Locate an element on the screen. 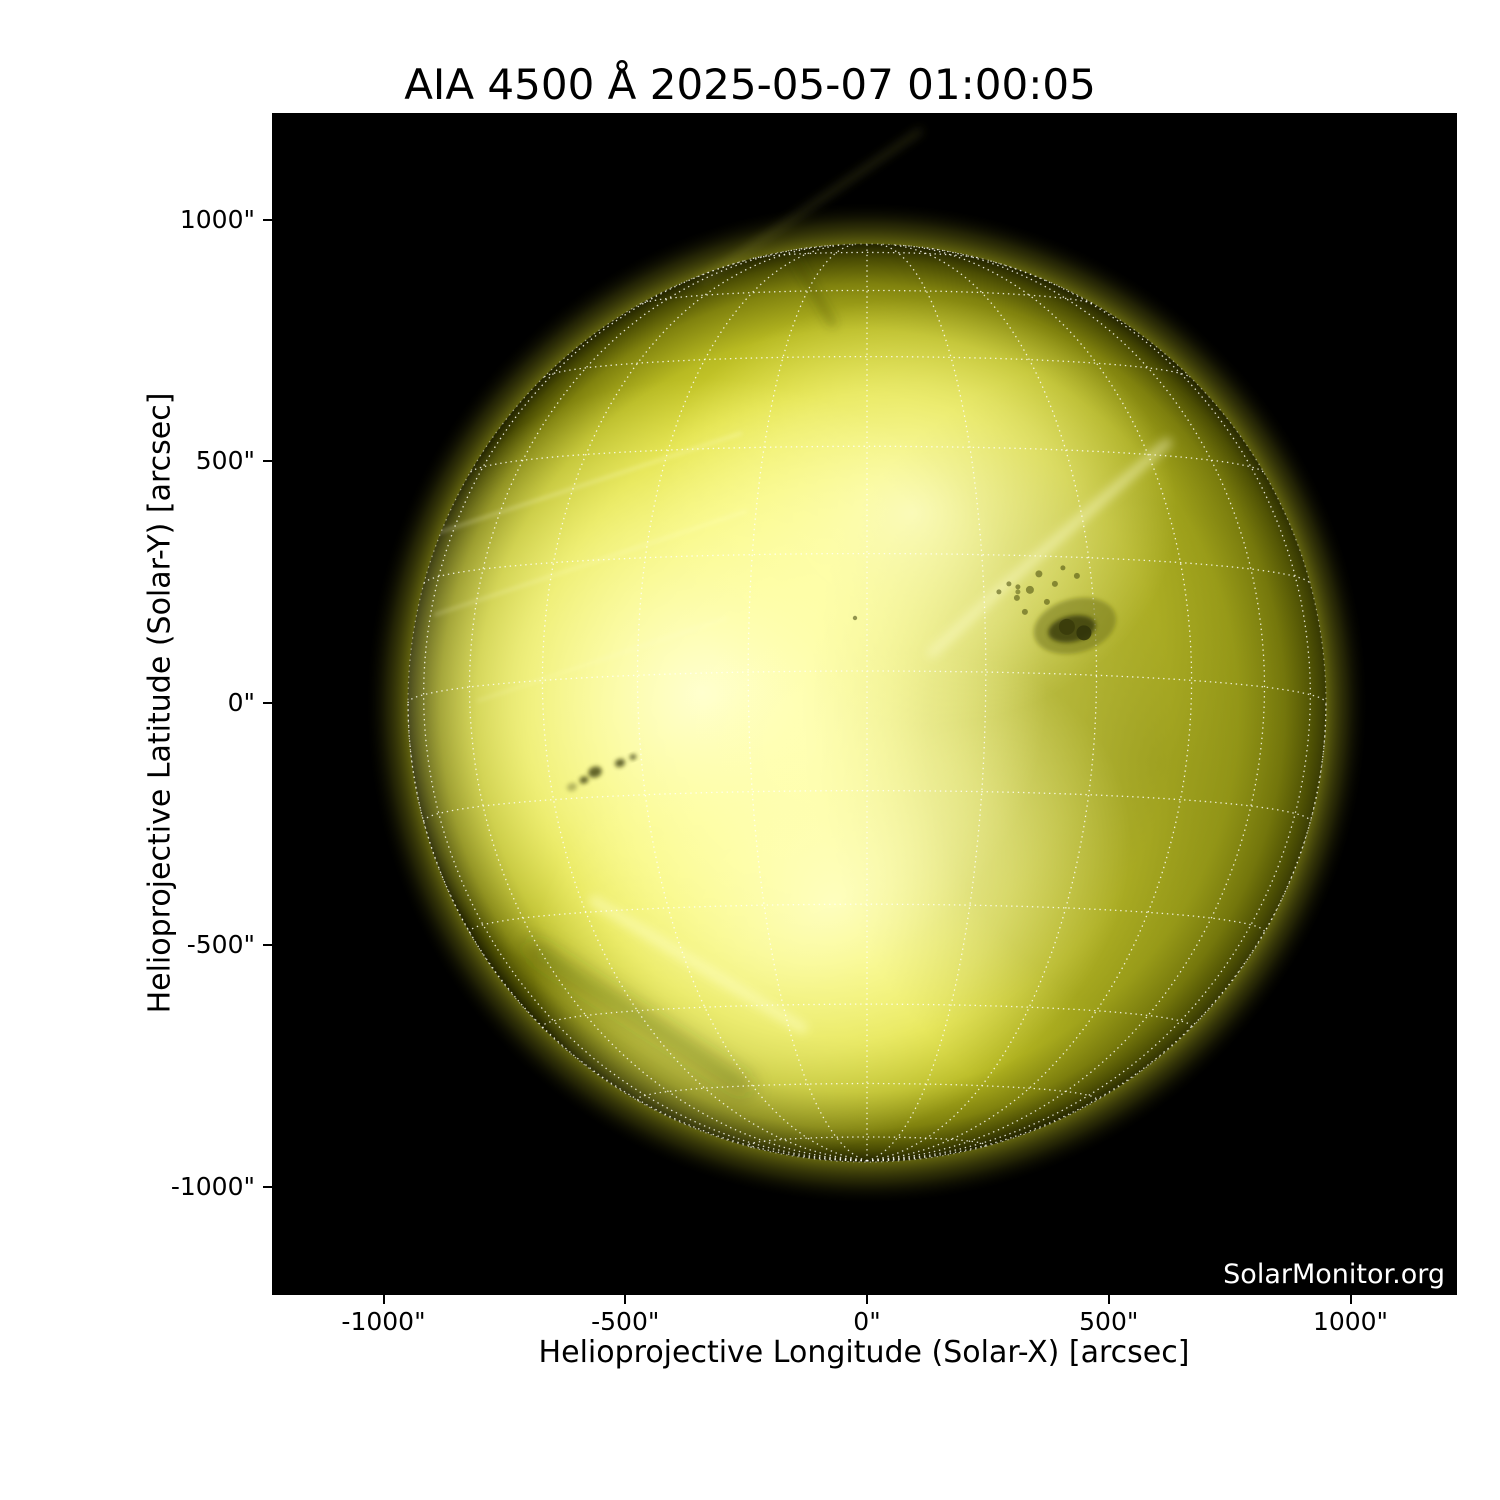 The image size is (1500, 1500). y-tick-label: -500" is located at coordinates (220, 944).